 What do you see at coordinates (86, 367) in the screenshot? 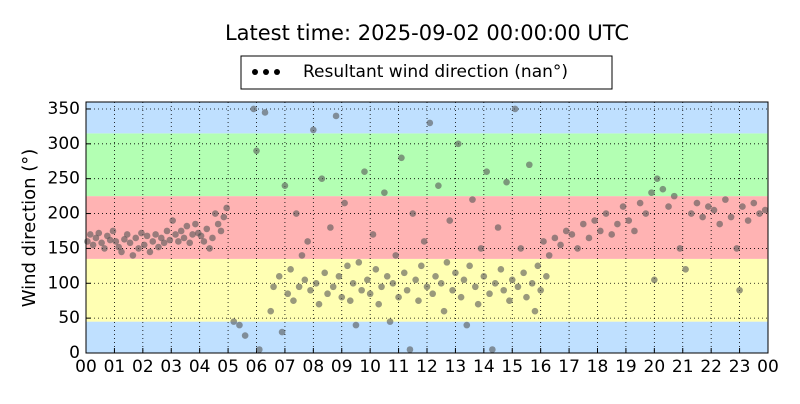
I see `x-tick-label: 00` at bounding box center [86, 367].